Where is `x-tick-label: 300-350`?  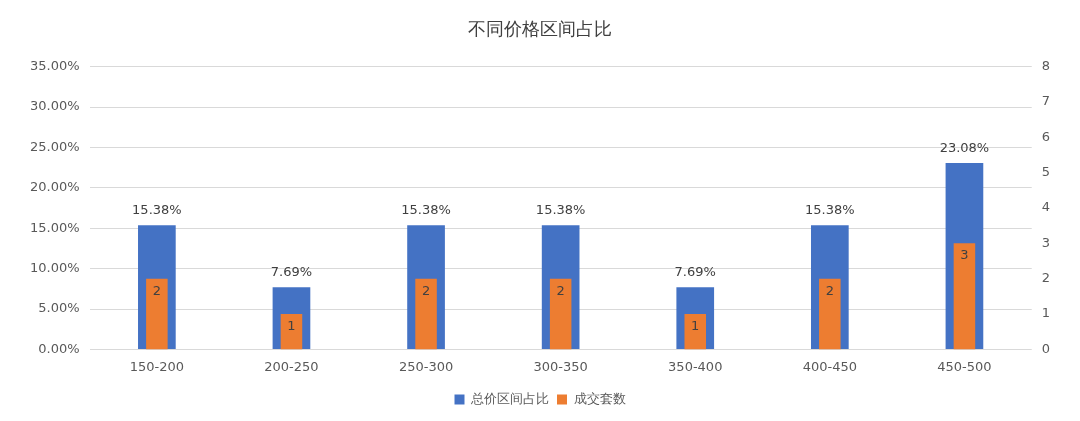 x-tick-label: 300-350 is located at coordinates (560, 366).